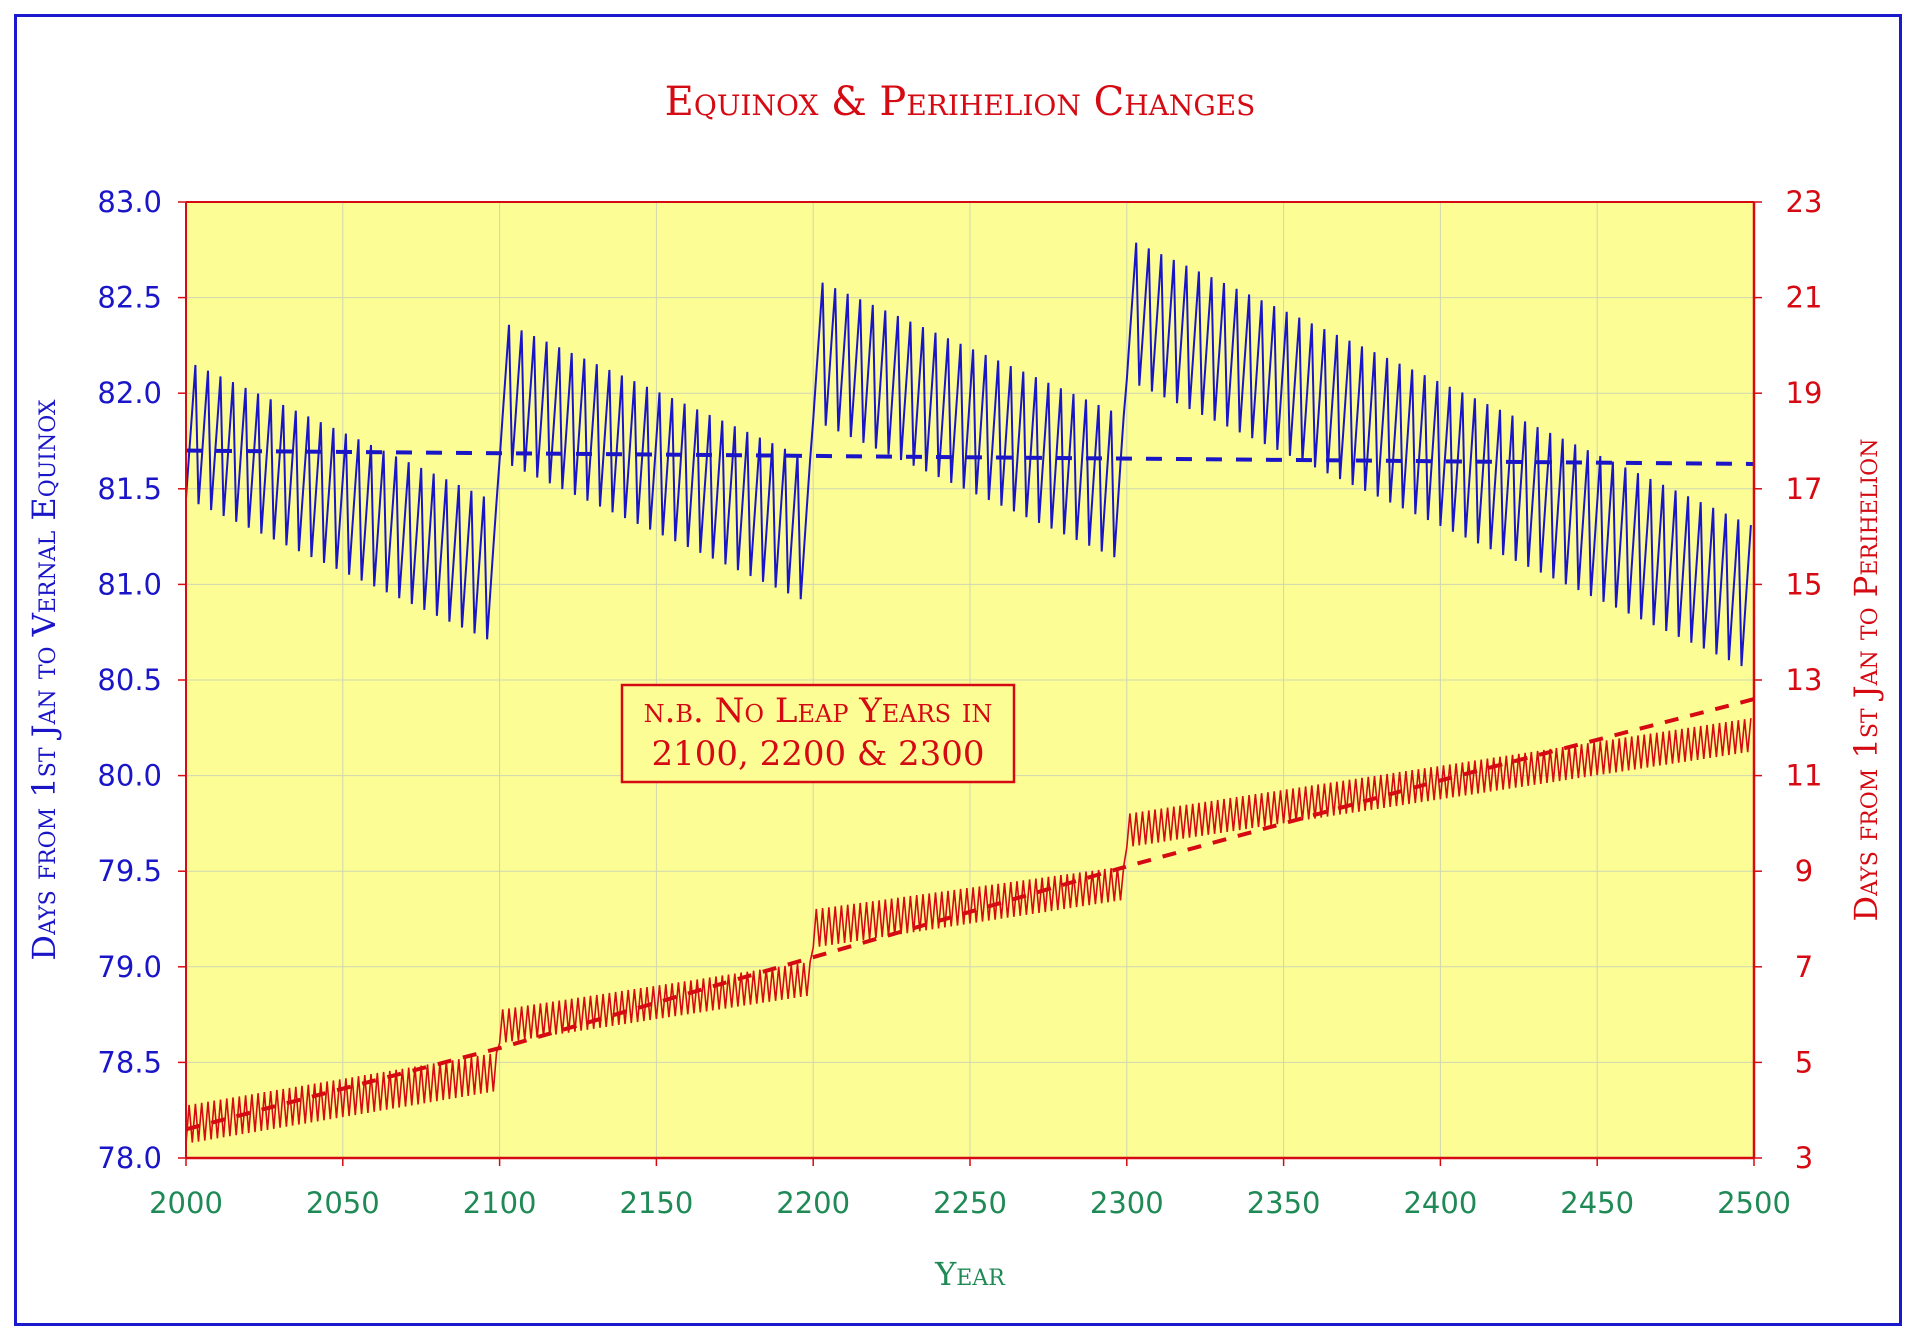 This screenshot has height=1342, width=1920. Describe the element at coordinates (1804, 967) in the screenshot. I see `y-tick-label-right: 7` at that location.